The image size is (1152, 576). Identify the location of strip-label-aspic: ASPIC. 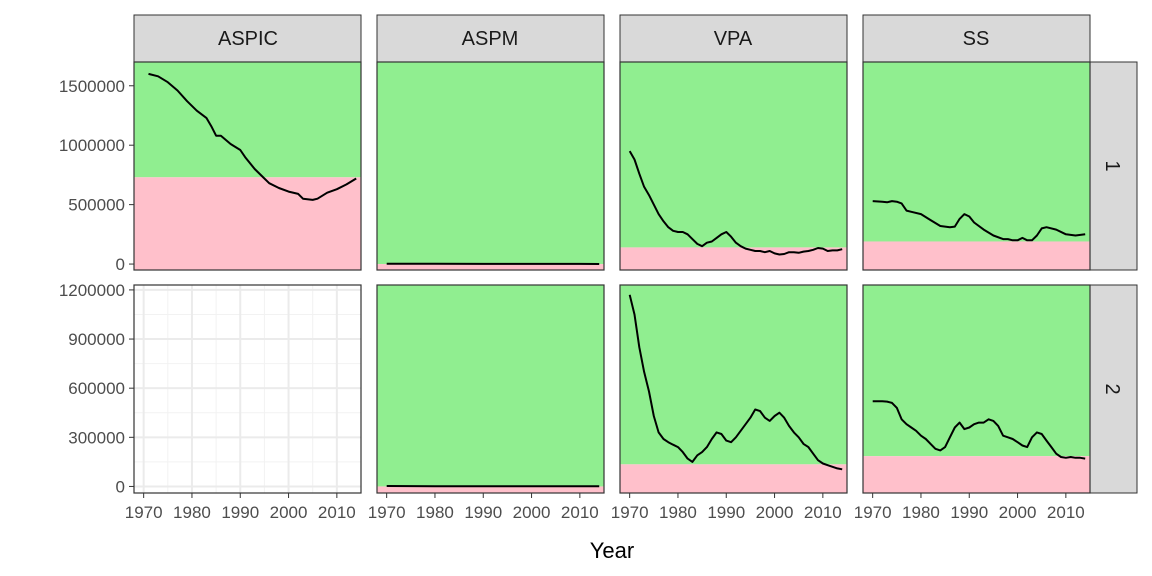
(248, 39).